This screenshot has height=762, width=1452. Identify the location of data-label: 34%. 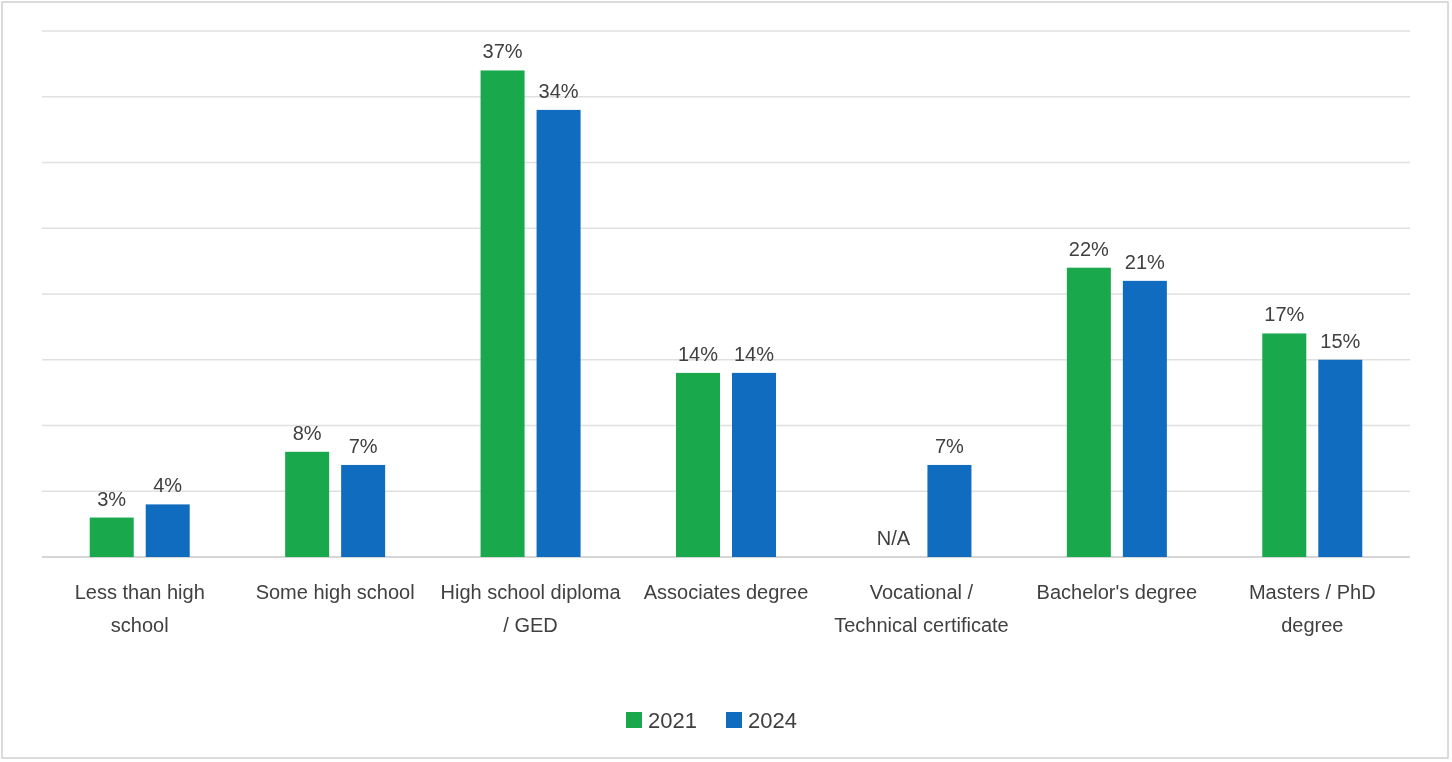
(558, 90).